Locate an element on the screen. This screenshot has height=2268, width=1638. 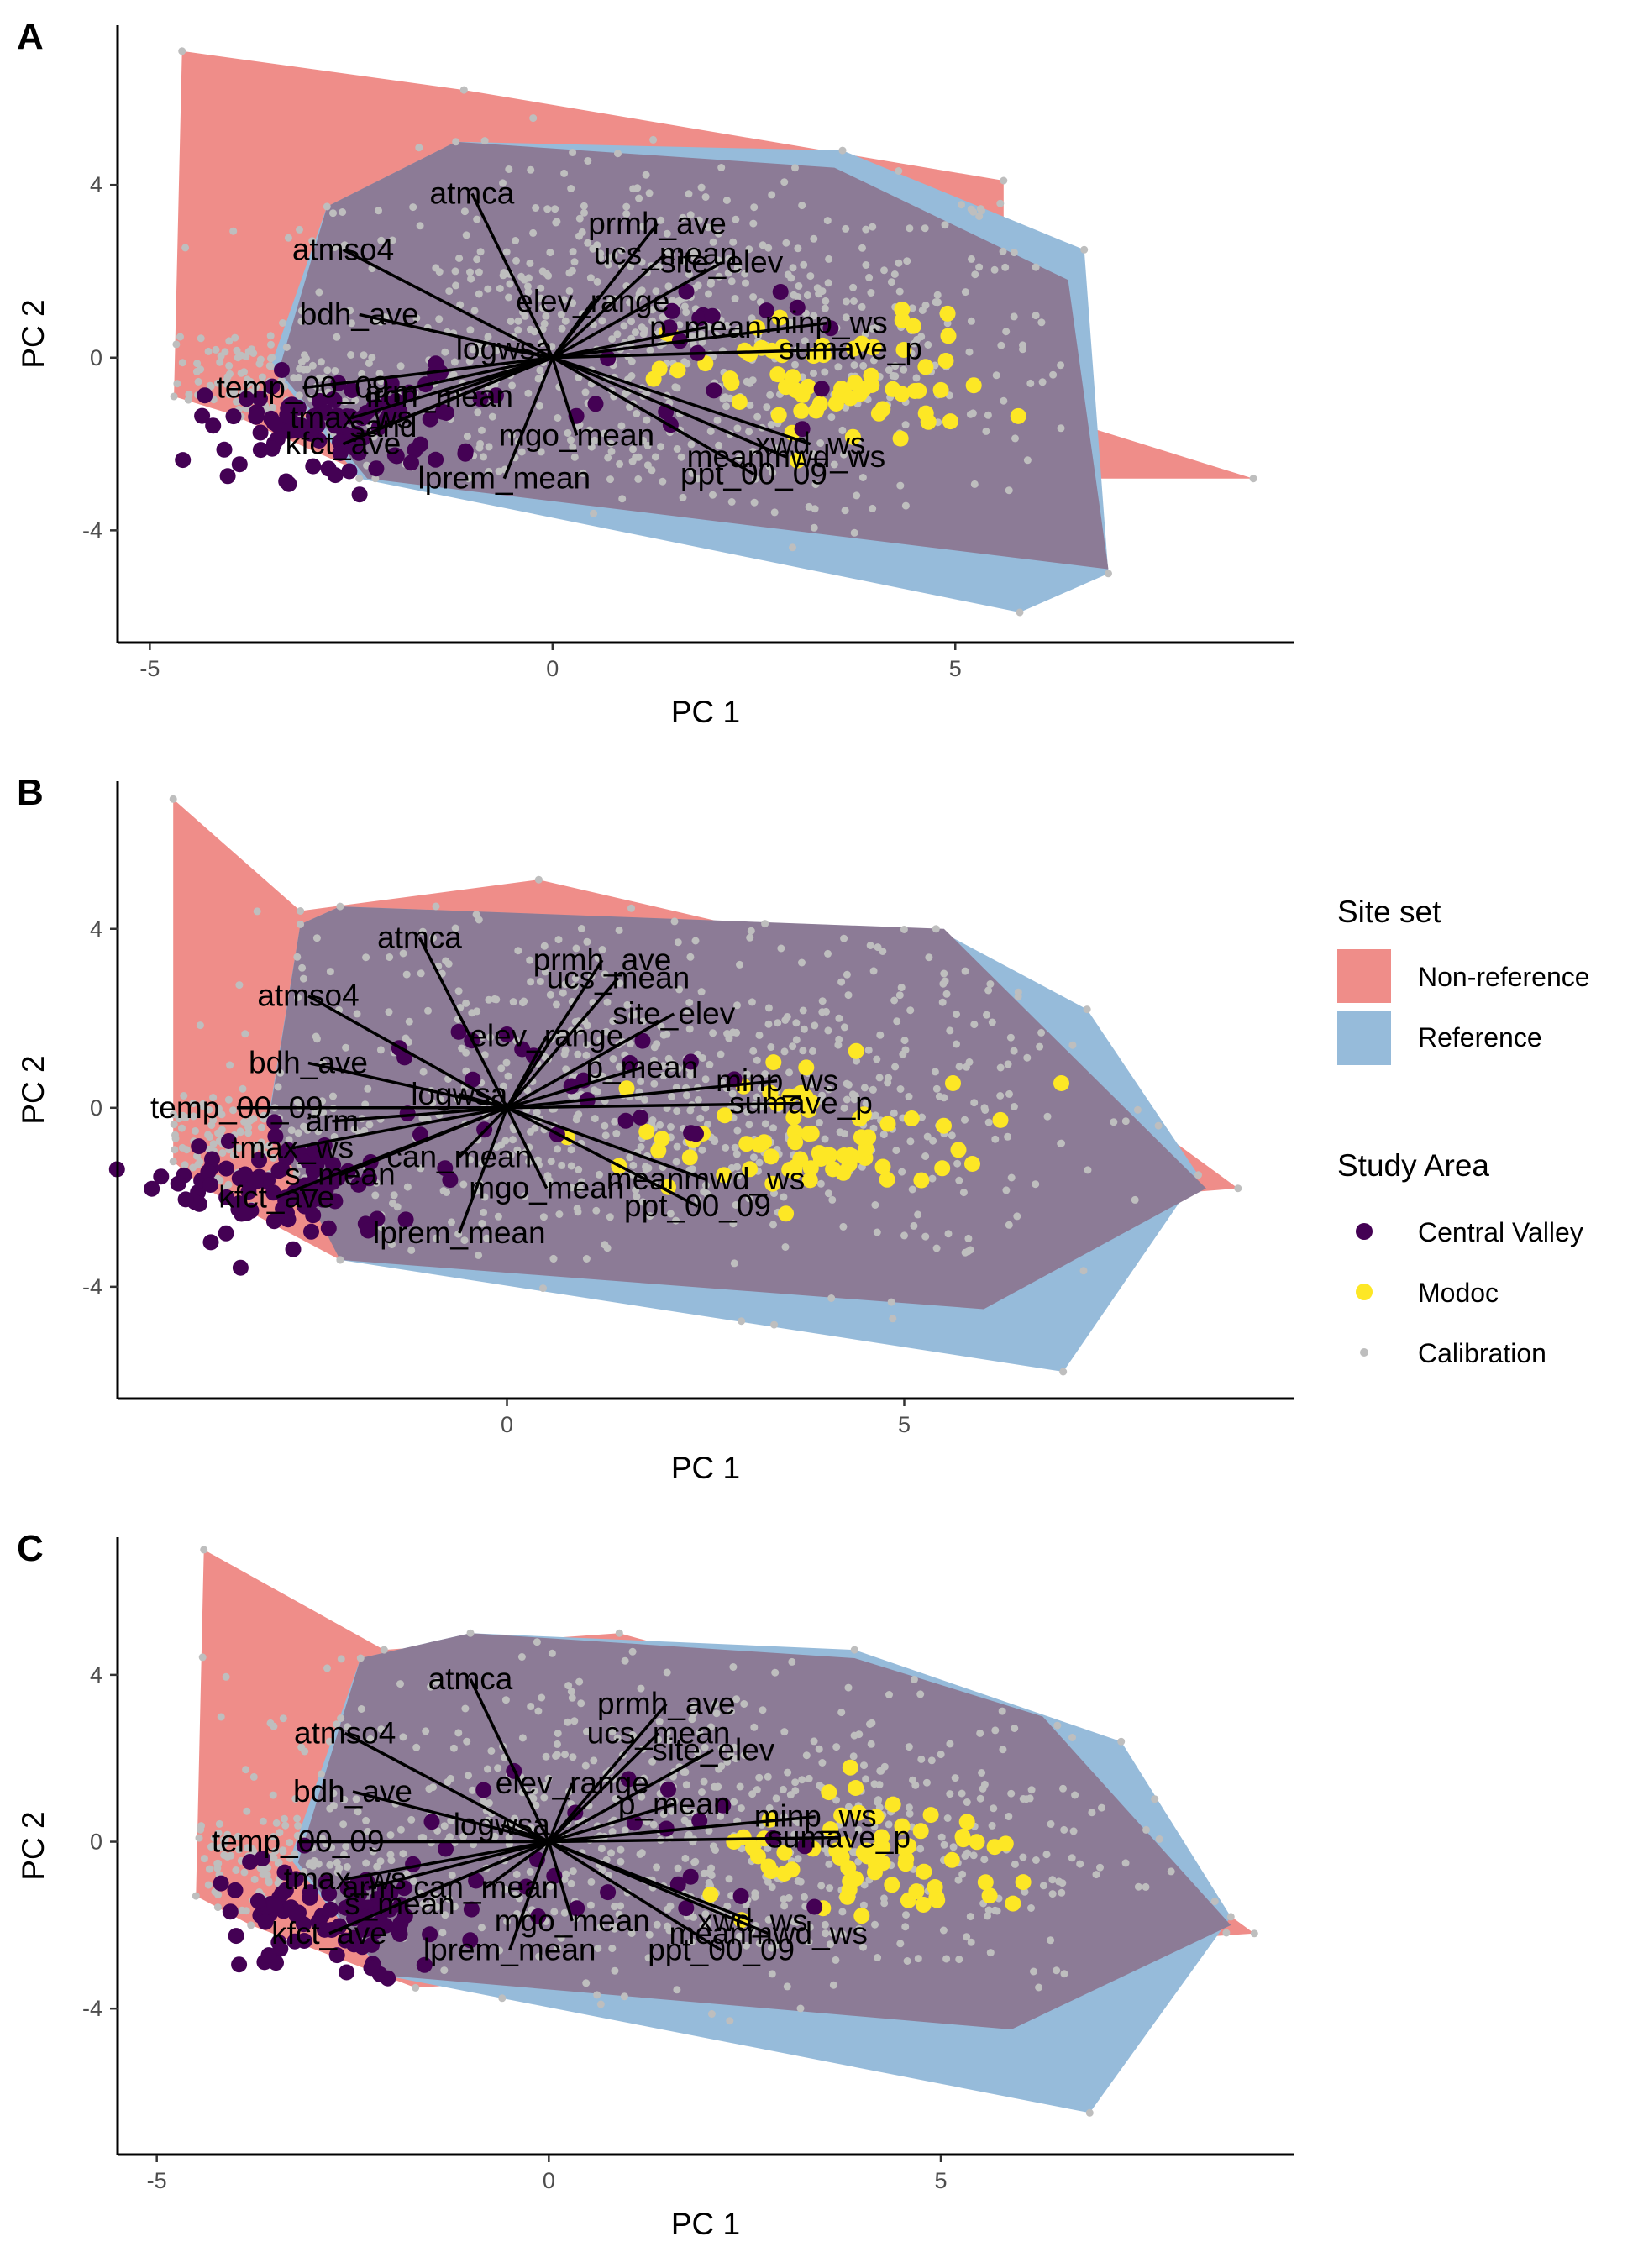
loading-label: lprem_mean is located at coordinates (459, 1232).